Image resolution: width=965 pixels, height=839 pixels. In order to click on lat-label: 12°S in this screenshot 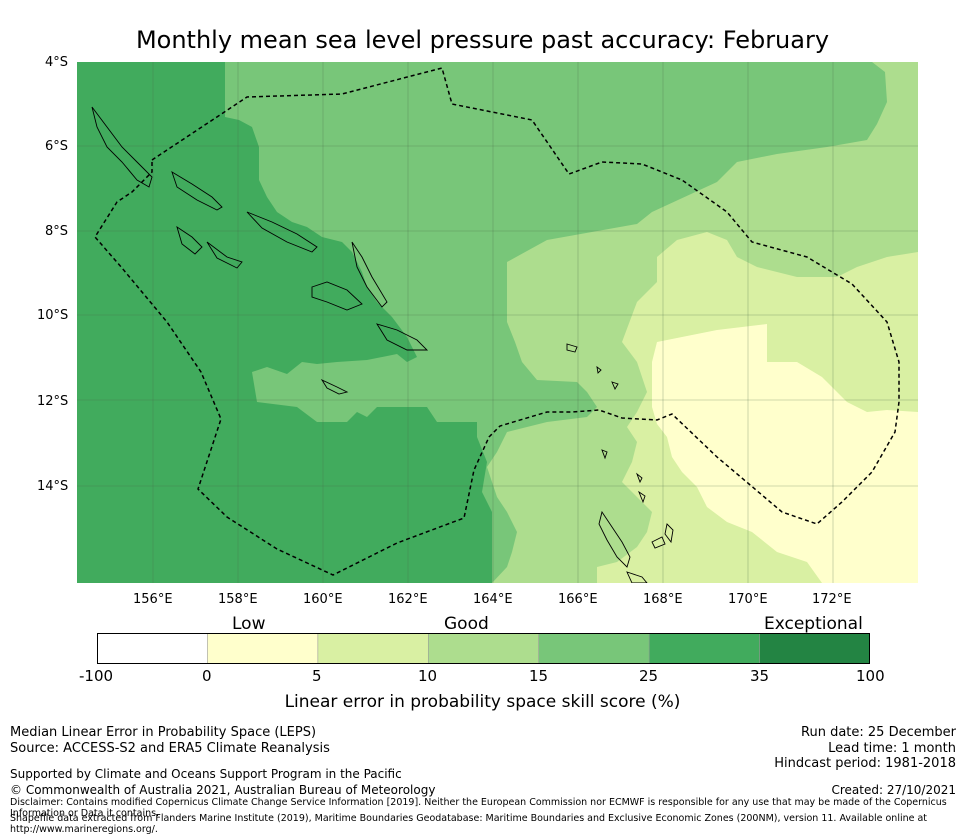, I will do `click(53, 401)`.